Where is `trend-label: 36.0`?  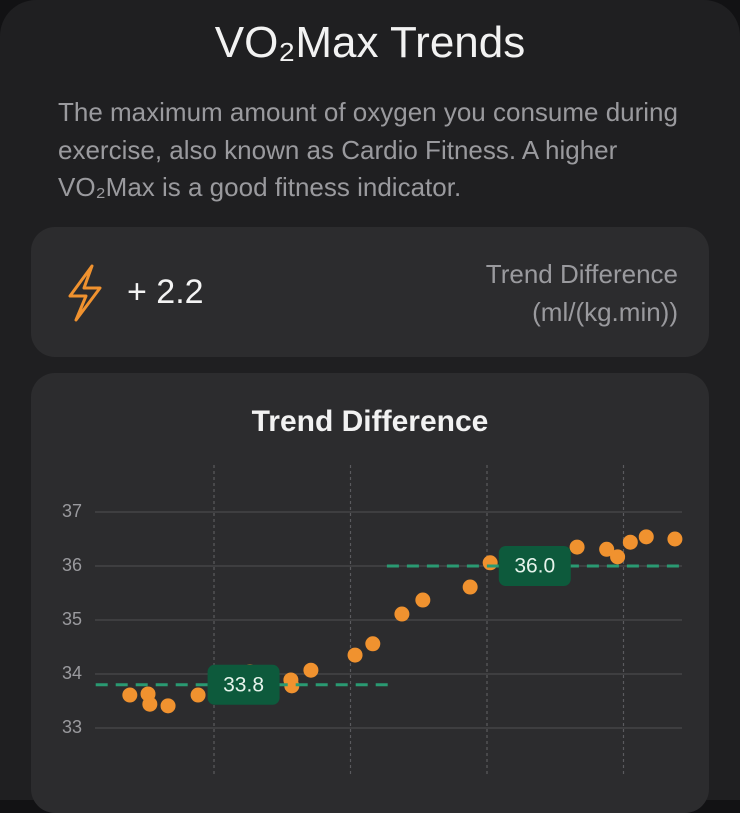
trend-label: 36.0 is located at coordinates (534, 566).